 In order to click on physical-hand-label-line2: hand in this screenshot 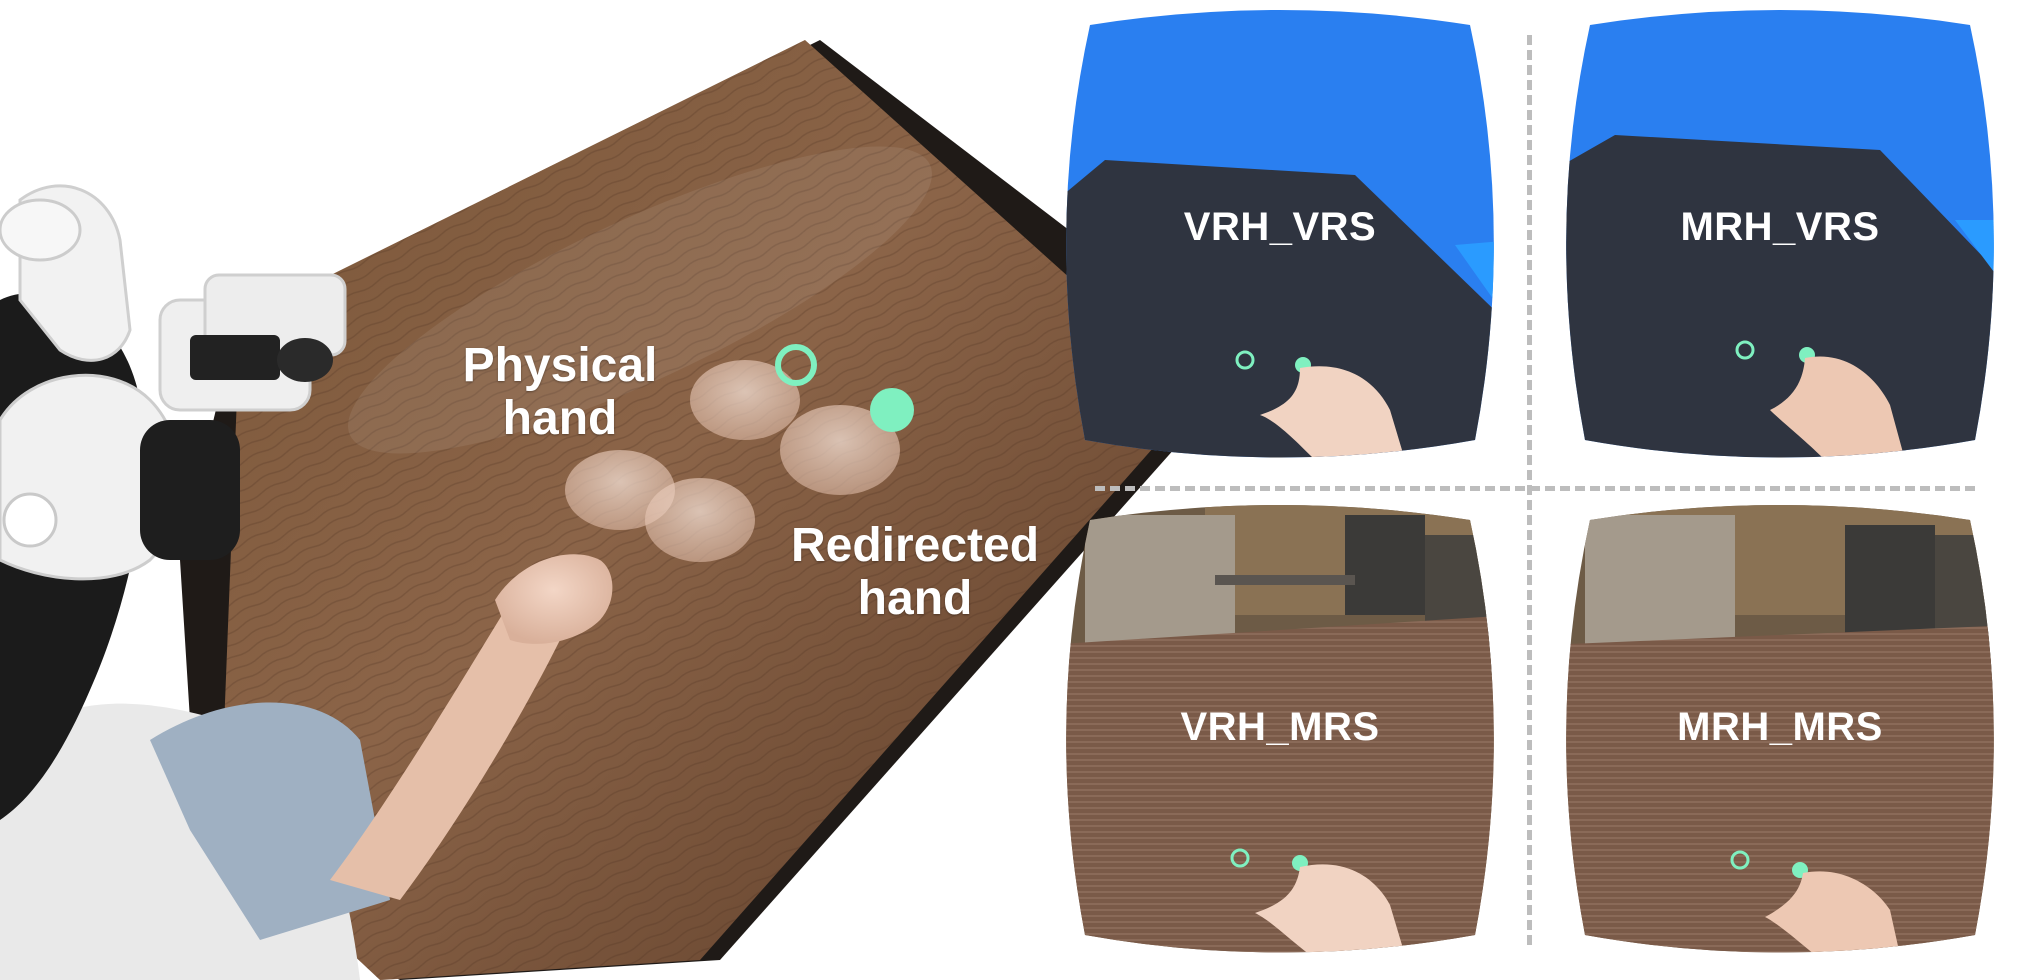, I will do `click(560, 418)`.